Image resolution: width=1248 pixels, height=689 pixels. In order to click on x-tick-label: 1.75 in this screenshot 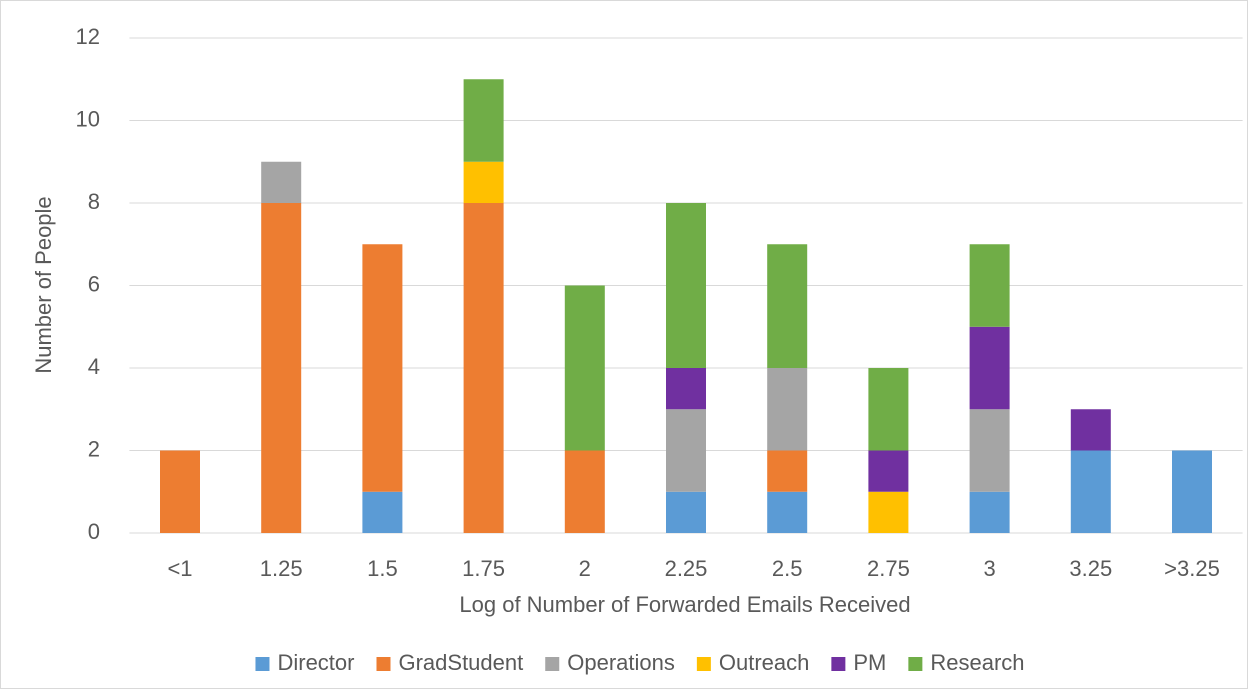, I will do `click(483, 568)`.